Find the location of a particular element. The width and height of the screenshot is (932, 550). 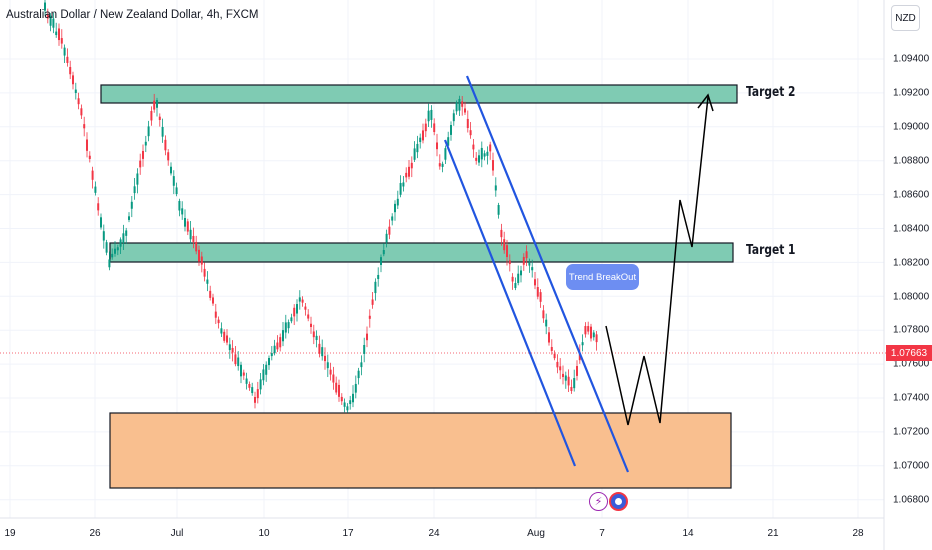

price-label: 1.09000 is located at coordinates (911, 127).